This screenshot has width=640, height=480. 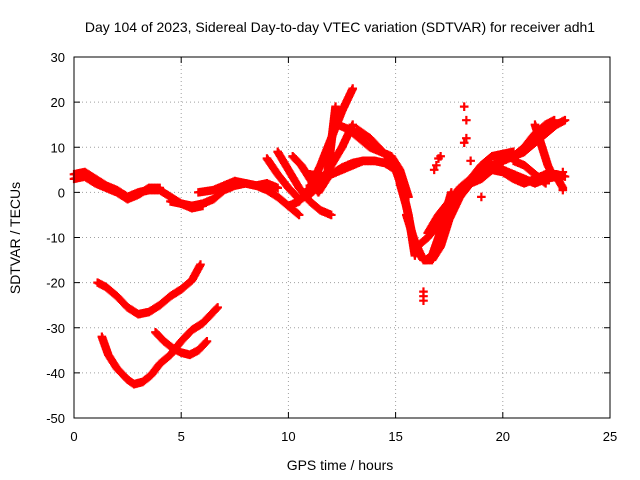 I want to click on y-tick-label: -10, so click(x=55, y=238).